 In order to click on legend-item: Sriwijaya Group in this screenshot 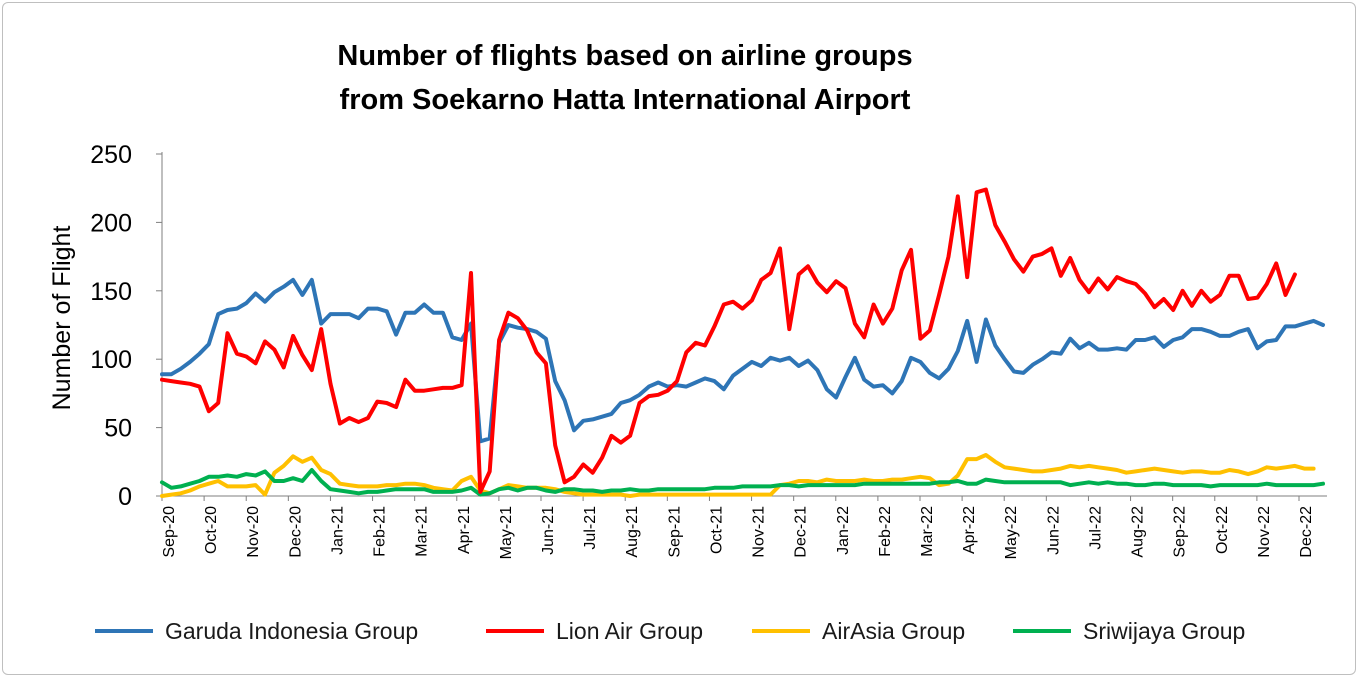, I will do `click(1129, 631)`.